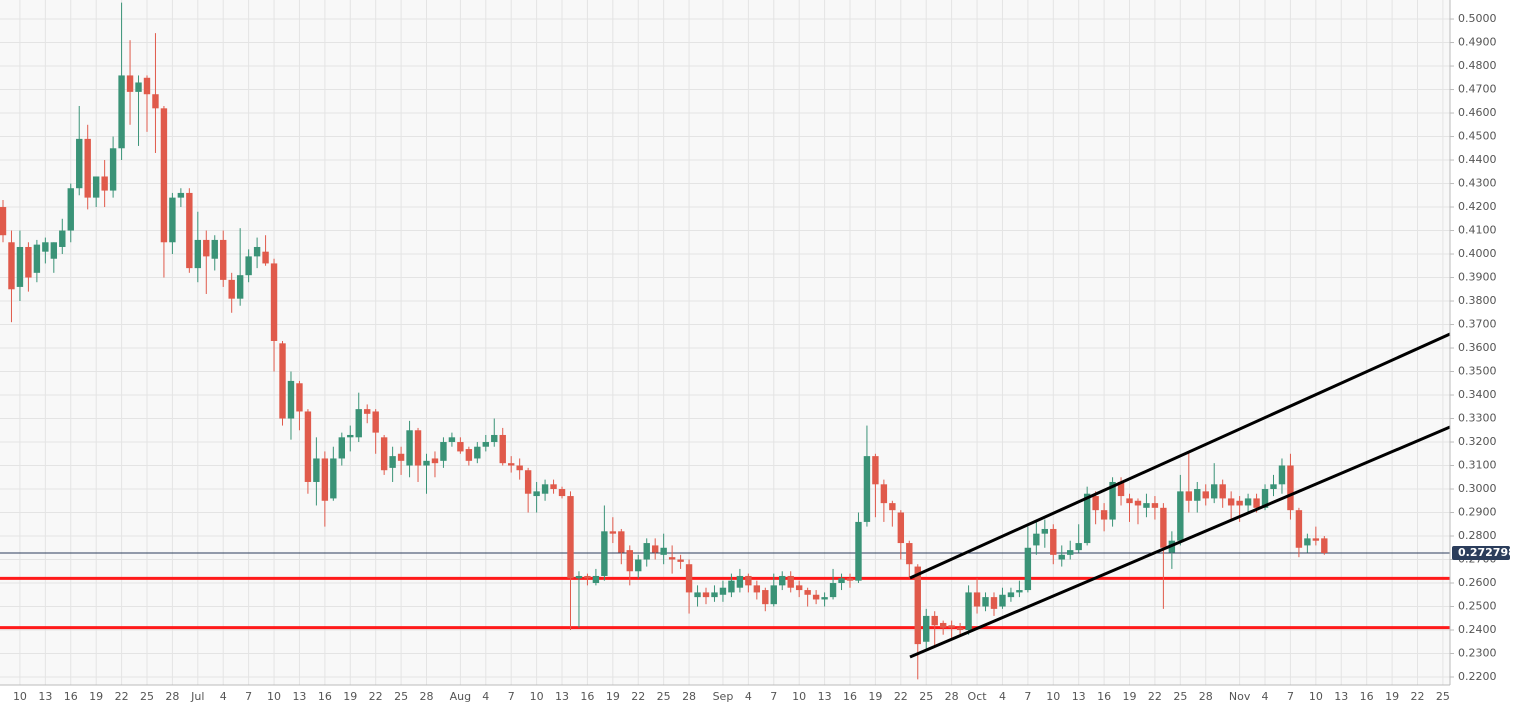 The width and height of the screenshot is (1533, 713). I want to click on y-tick-label: 0.4800, so click(1477, 65).